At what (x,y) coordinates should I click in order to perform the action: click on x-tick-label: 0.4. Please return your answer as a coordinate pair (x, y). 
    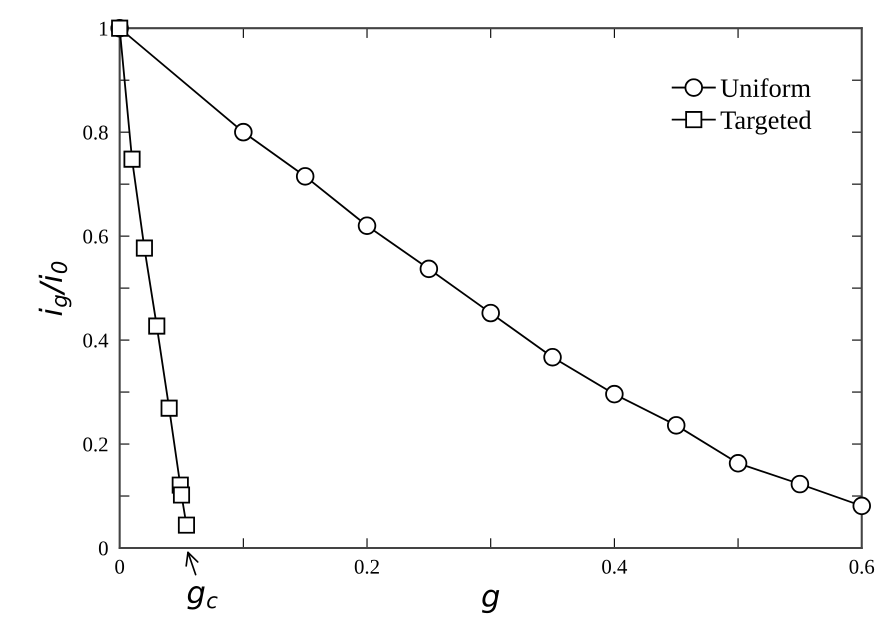
    Looking at the image, I should click on (615, 567).